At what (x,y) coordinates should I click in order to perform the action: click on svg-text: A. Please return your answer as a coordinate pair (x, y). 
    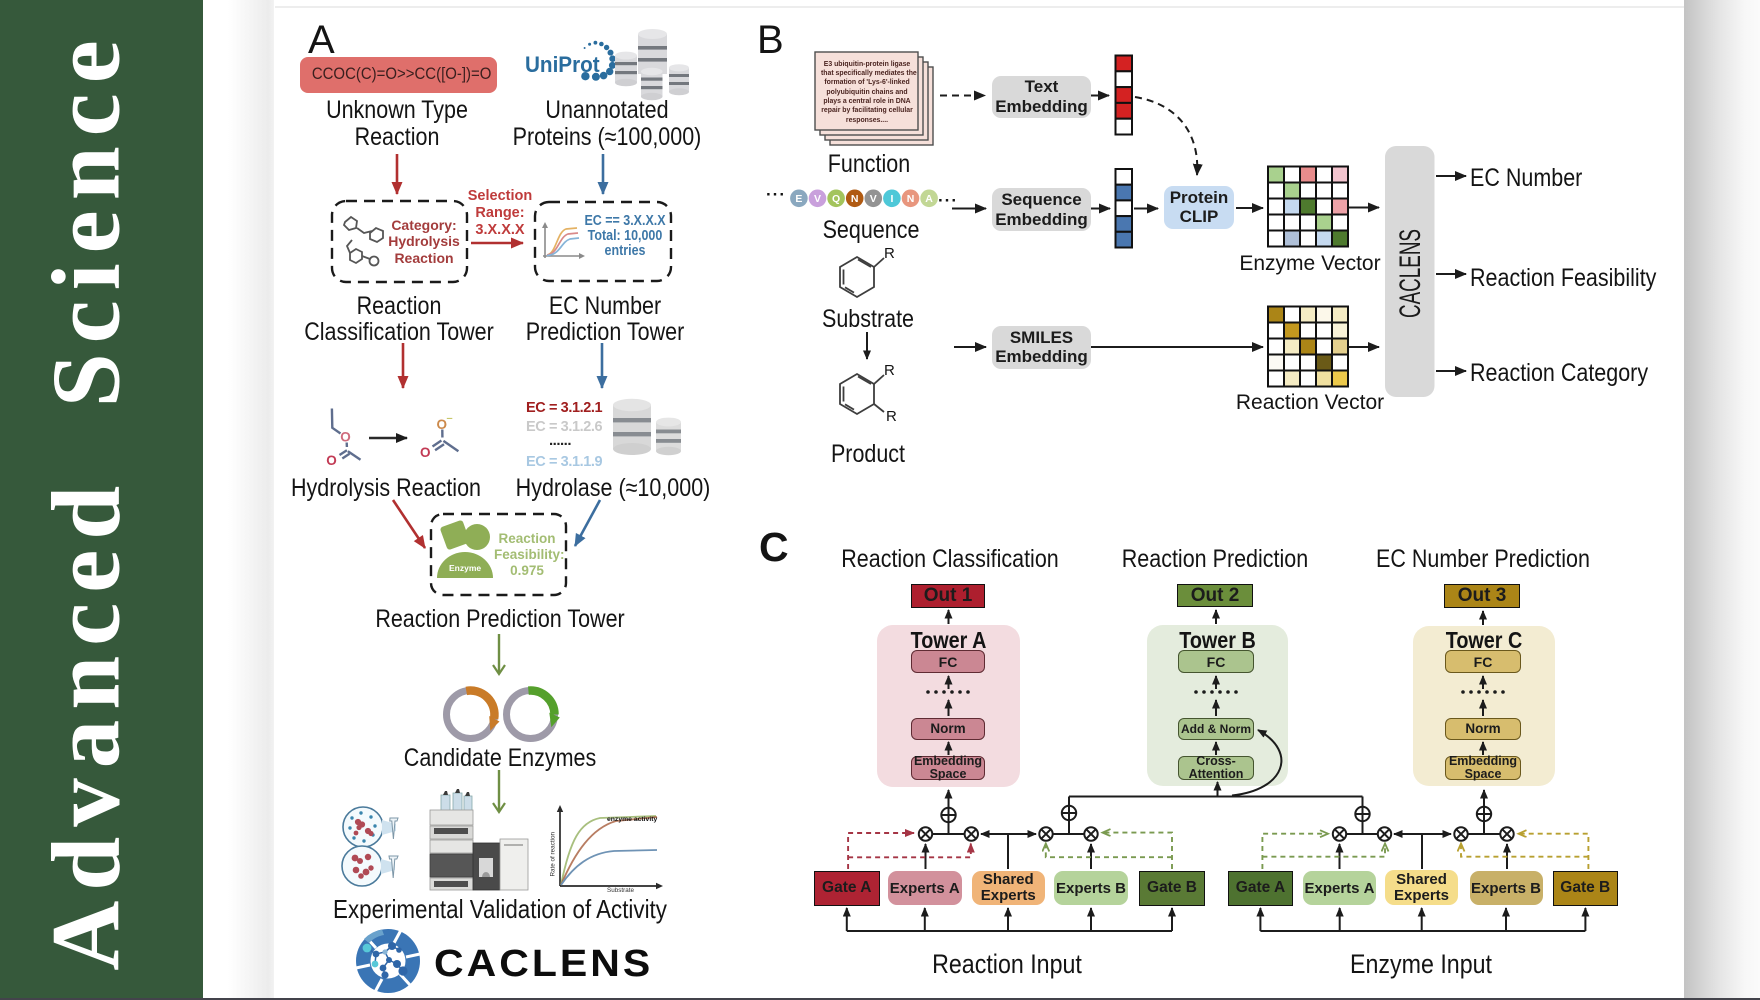
    Looking at the image, I should click on (929, 199).